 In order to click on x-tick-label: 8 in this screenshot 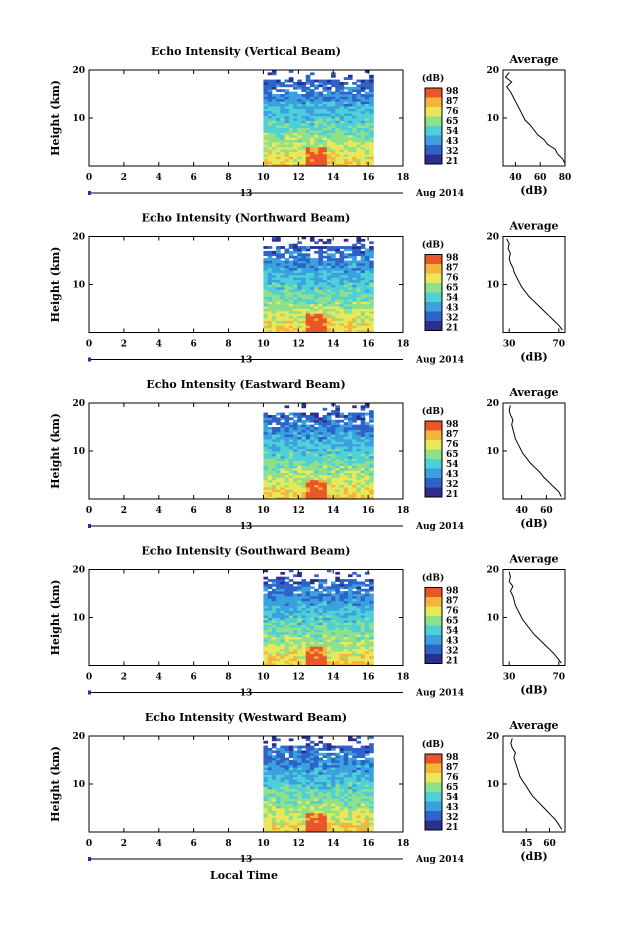, I will do `click(228, 178)`.